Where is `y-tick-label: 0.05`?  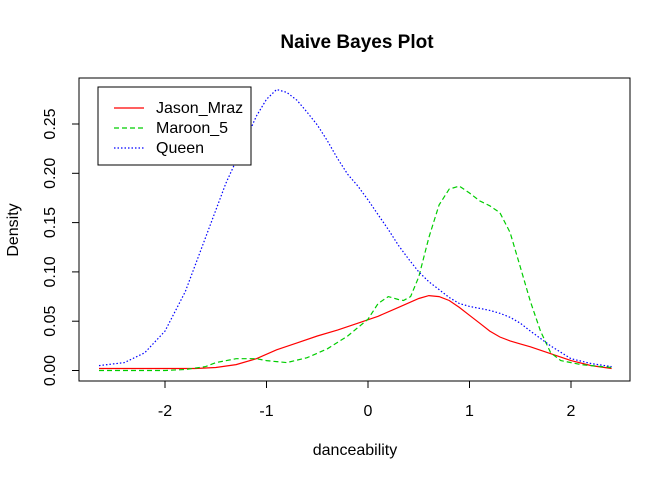
y-tick-label: 0.05 is located at coordinates (50, 321).